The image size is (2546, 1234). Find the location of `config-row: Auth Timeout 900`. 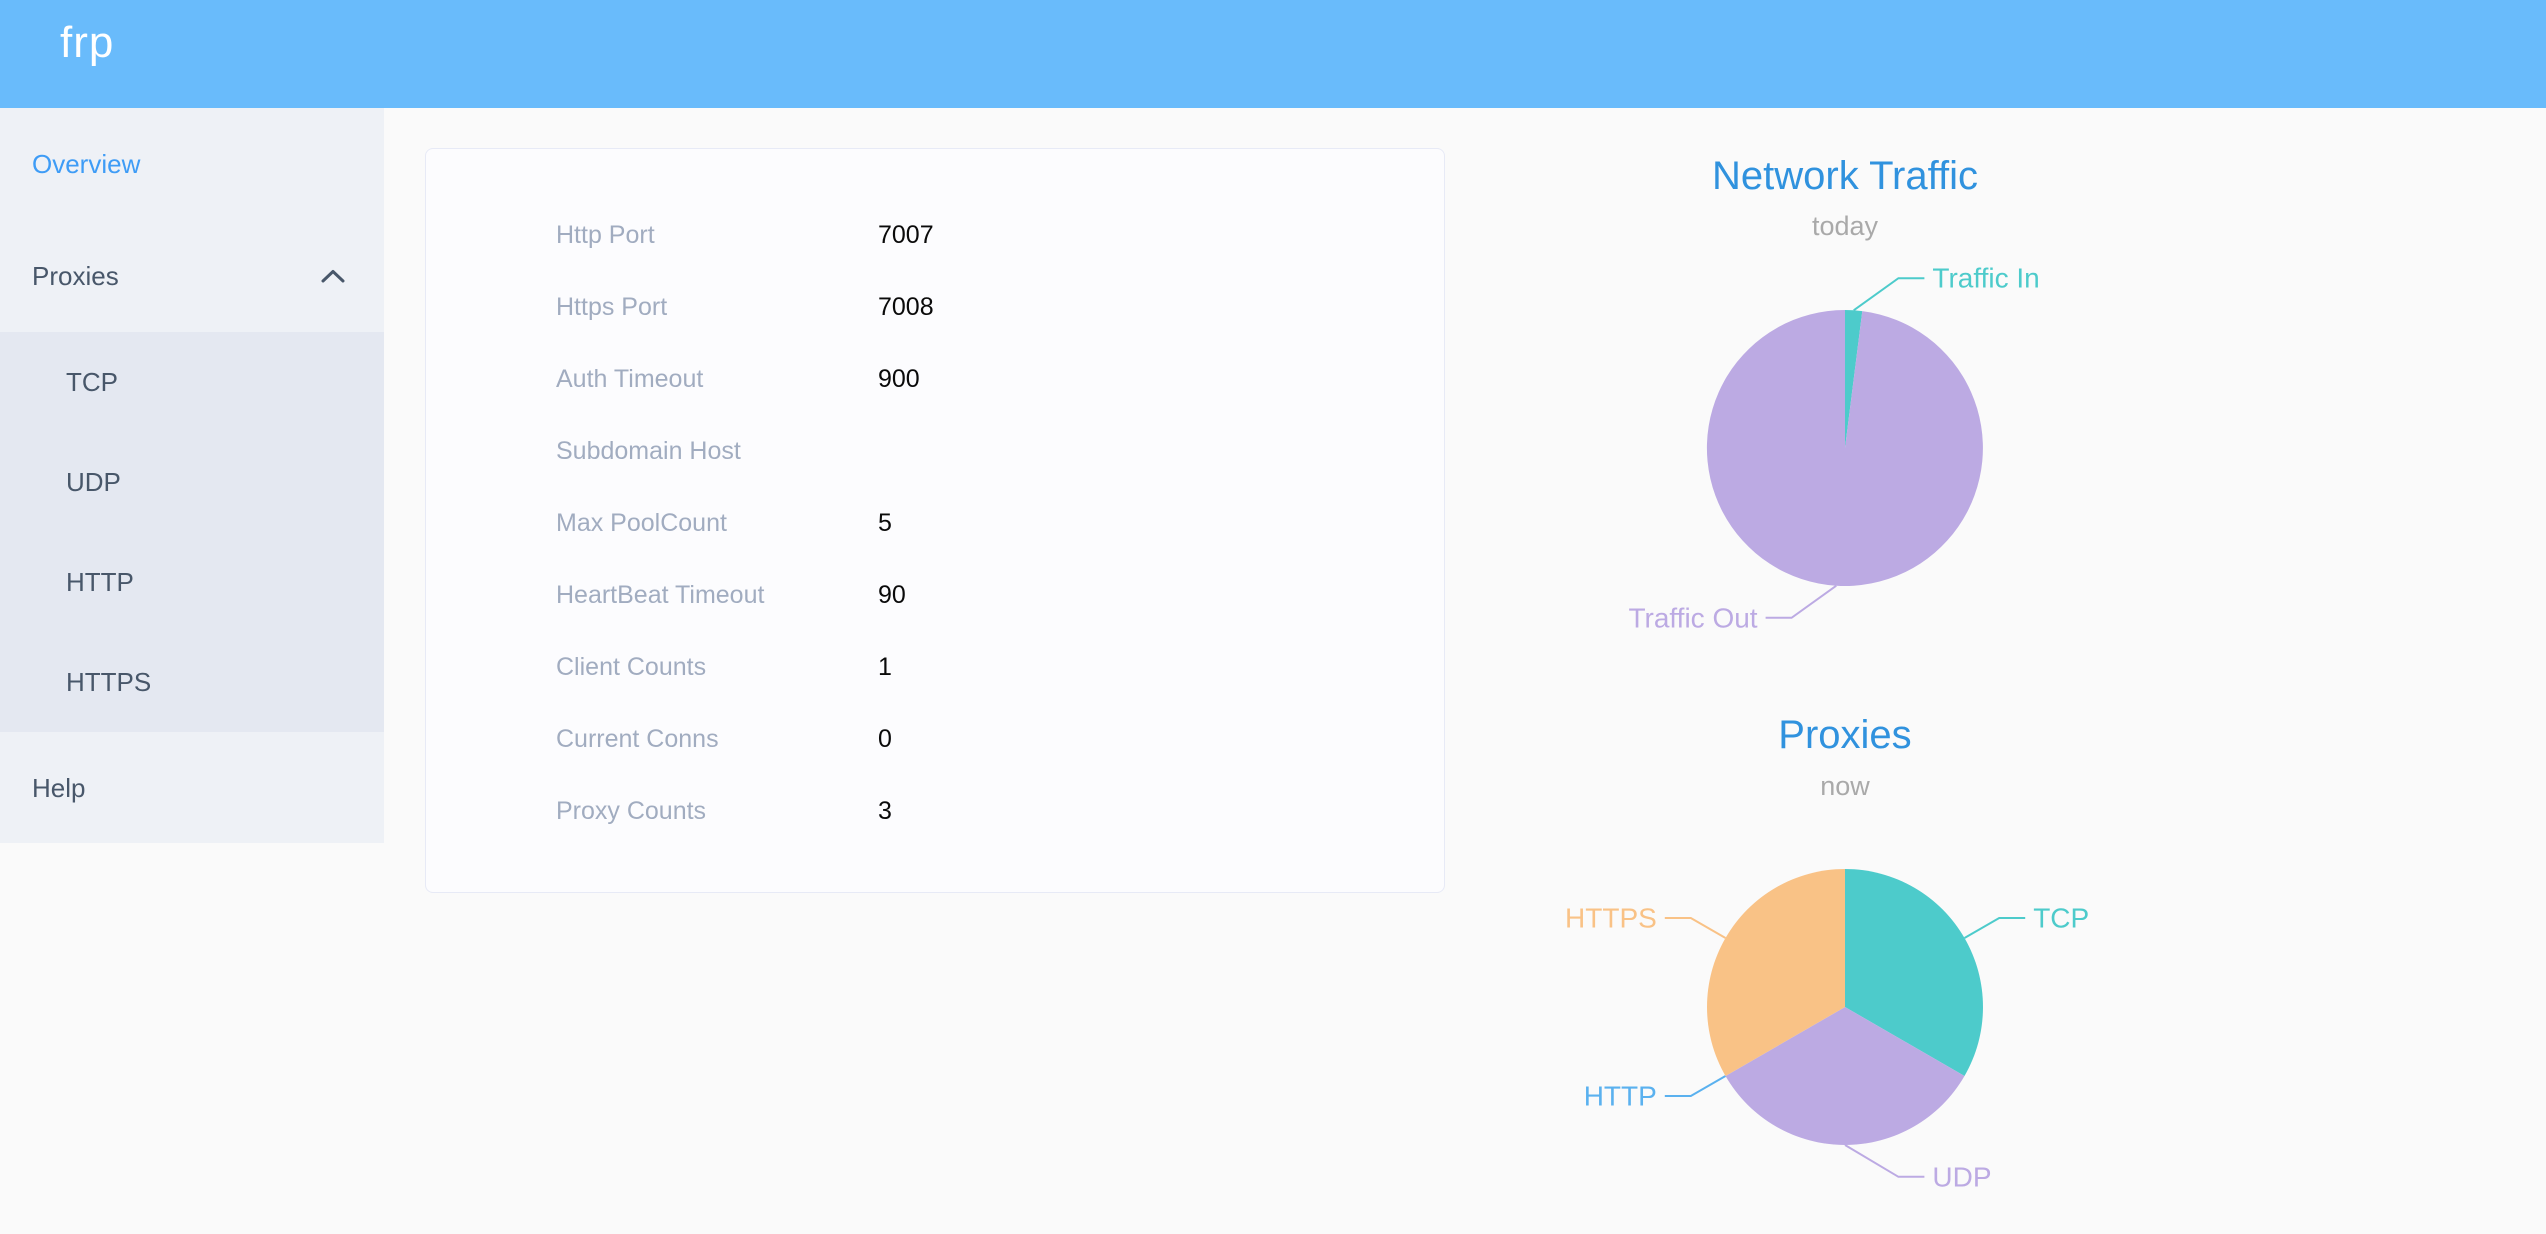

config-row: Auth Timeout 900 is located at coordinates (935, 379).